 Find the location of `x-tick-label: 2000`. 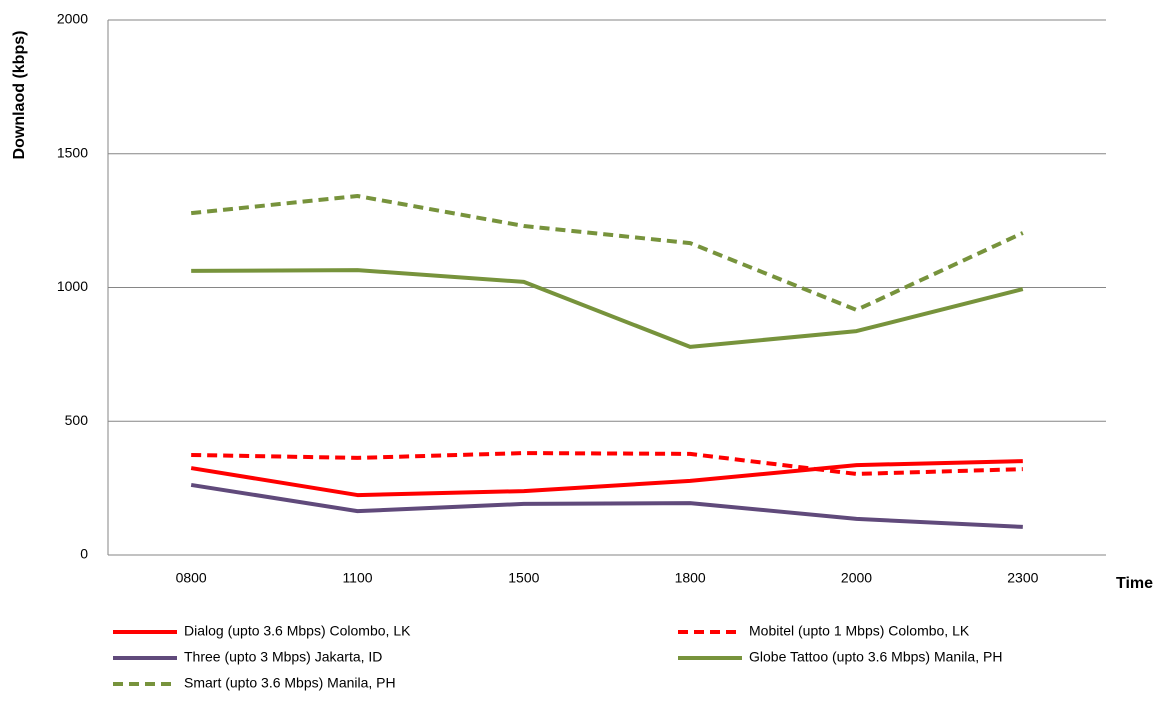

x-tick-label: 2000 is located at coordinates (856, 578).